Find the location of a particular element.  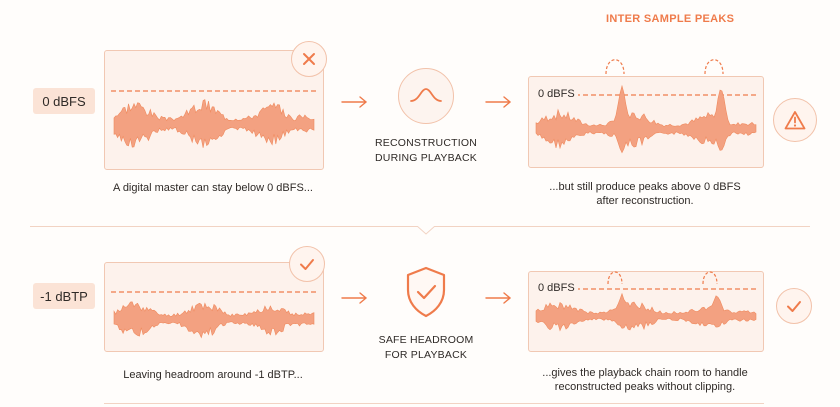

process-label-top: RECONSTRUCTION DURING PLAYBACK is located at coordinates (426, 151).